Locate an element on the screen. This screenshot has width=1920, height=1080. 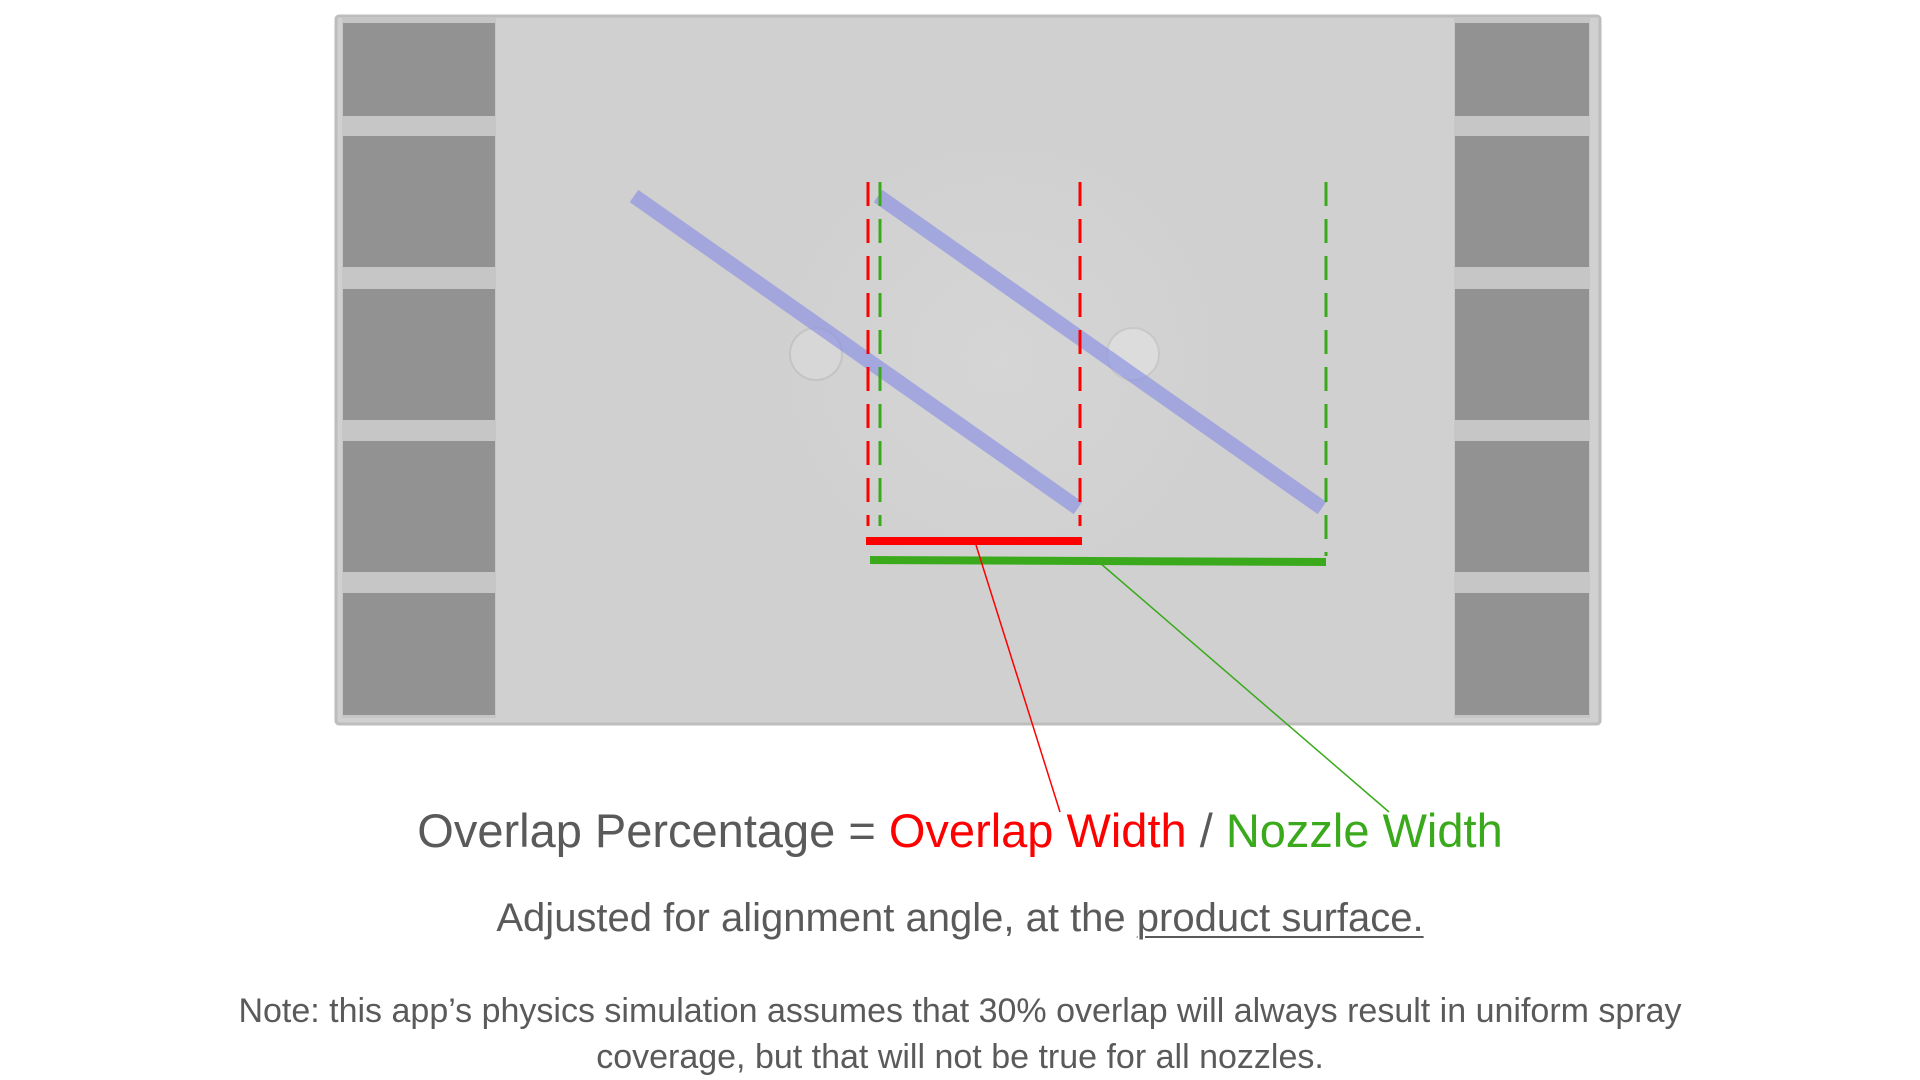
nozzle-width-bar is located at coordinates (1098, 561).